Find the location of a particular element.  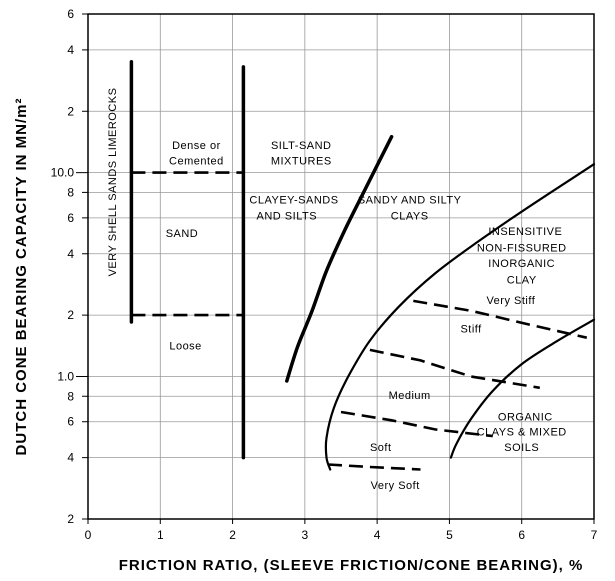

region-label: CLAY is located at coordinates (522, 281).